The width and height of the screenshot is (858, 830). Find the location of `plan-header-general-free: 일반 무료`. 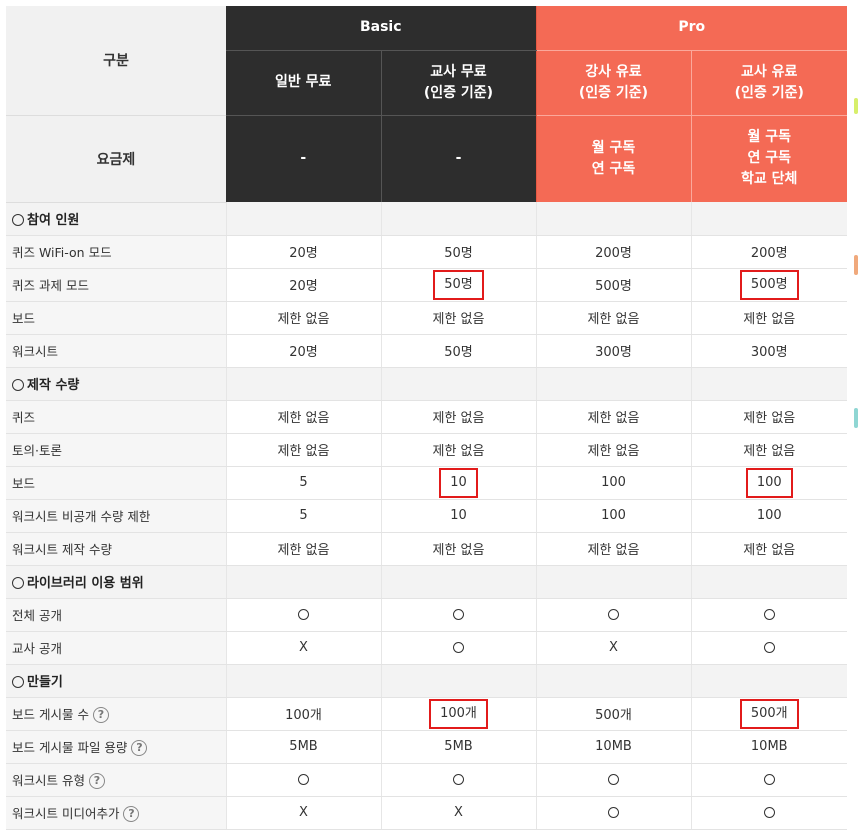

plan-header-general-free: 일반 무료 is located at coordinates (303, 82).